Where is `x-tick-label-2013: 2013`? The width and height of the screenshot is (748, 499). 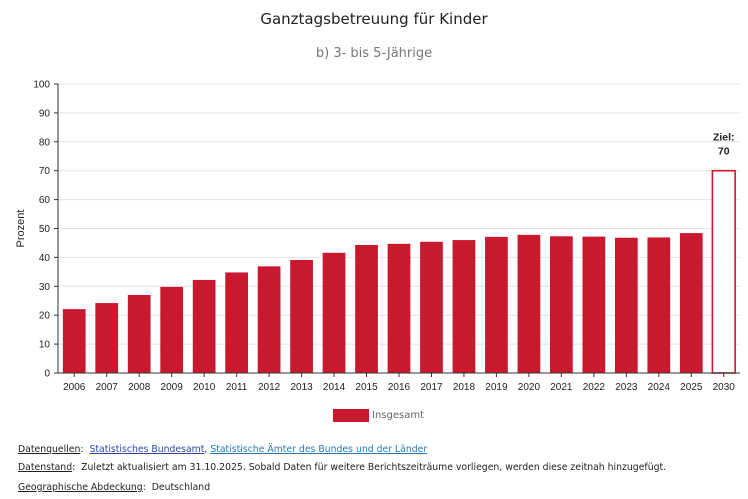 x-tick-label-2013: 2013 is located at coordinates (301, 387).